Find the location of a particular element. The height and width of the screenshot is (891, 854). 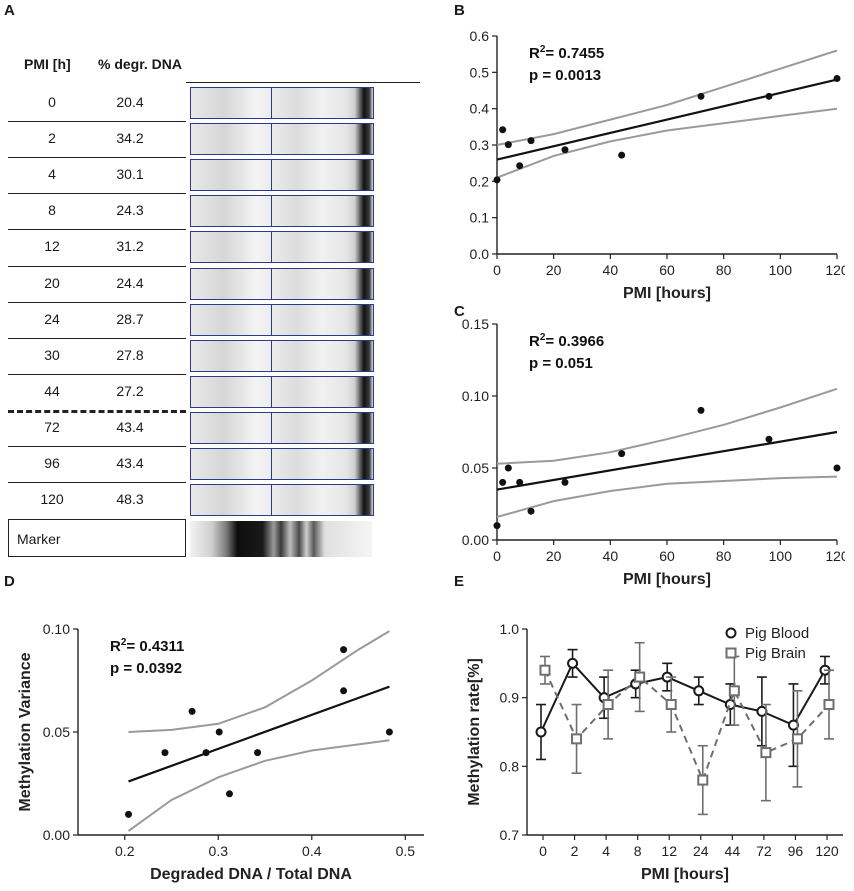

row-pmi: 44 is located at coordinates (52, 390).